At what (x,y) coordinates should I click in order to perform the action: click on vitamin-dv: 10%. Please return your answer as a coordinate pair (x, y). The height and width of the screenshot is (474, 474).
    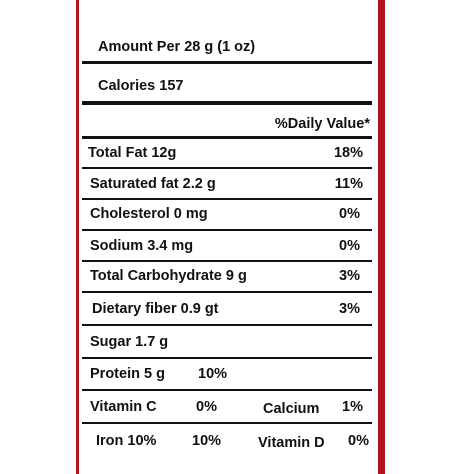
    Looking at the image, I should click on (207, 441).